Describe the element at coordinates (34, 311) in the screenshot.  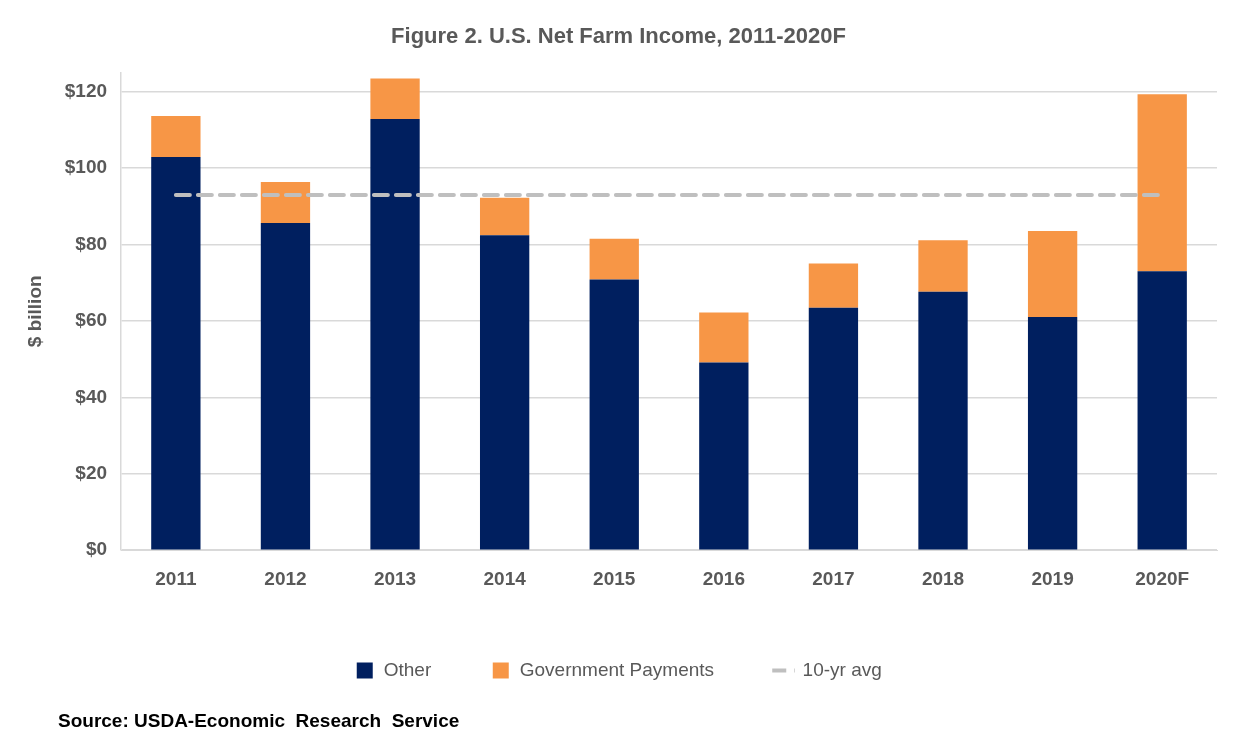
I see `y-axis-title: $ billion` at that location.